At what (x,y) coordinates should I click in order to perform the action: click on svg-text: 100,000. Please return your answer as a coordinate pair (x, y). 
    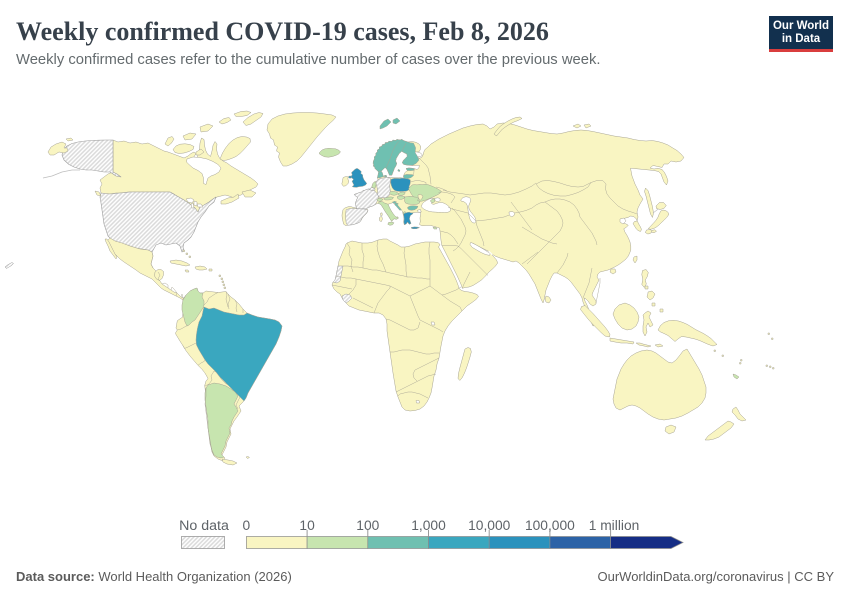
    Looking at the image, I should click on (550, 525).